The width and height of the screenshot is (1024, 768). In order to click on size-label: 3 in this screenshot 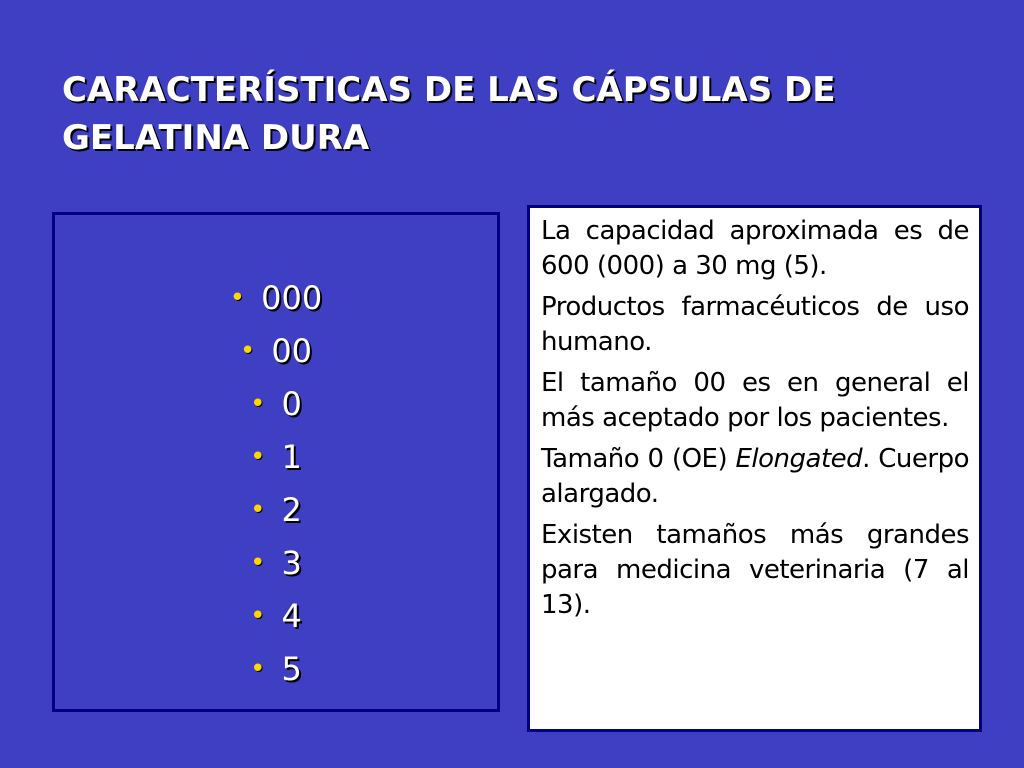, I will do `click(291, 562)`.